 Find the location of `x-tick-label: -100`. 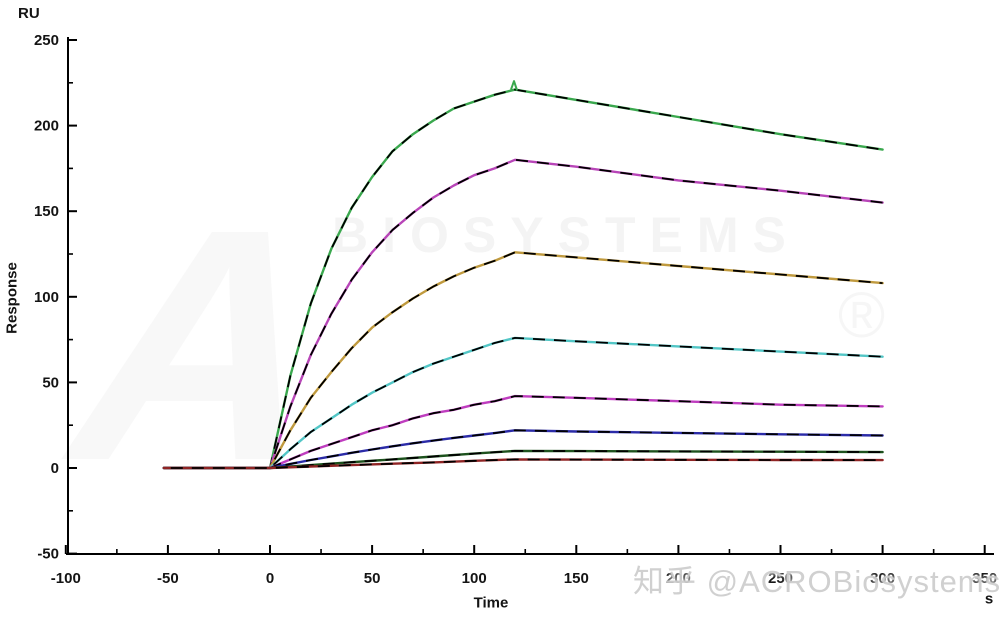

x-tick-label: -100 is located at coordinates (66, 578).